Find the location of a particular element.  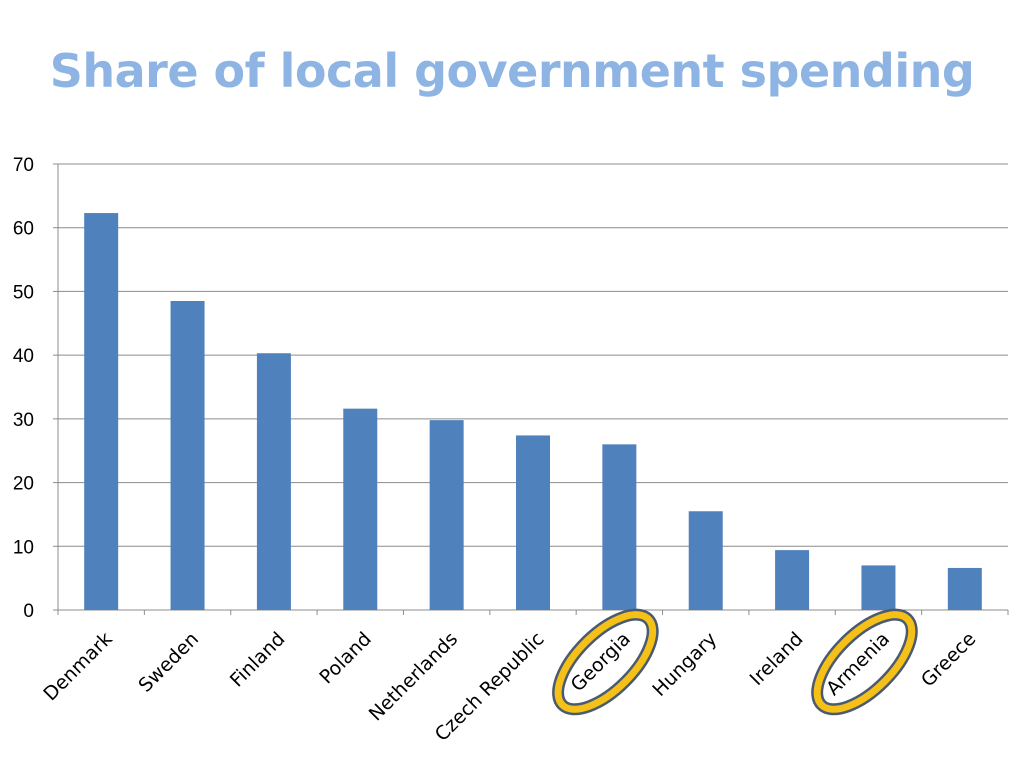

y-tick-label: 0 is located at coordinates (28, 611).